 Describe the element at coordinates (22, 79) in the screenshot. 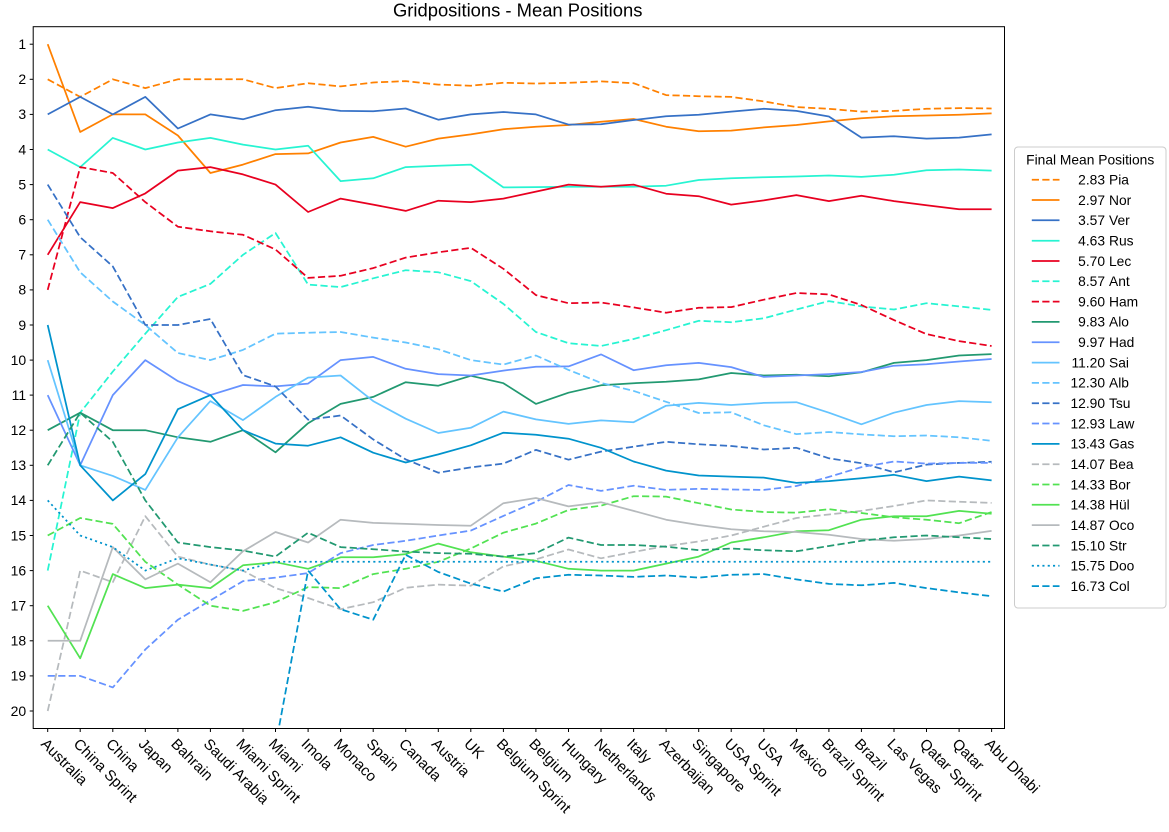

I see `svg-text: 2` at that location.